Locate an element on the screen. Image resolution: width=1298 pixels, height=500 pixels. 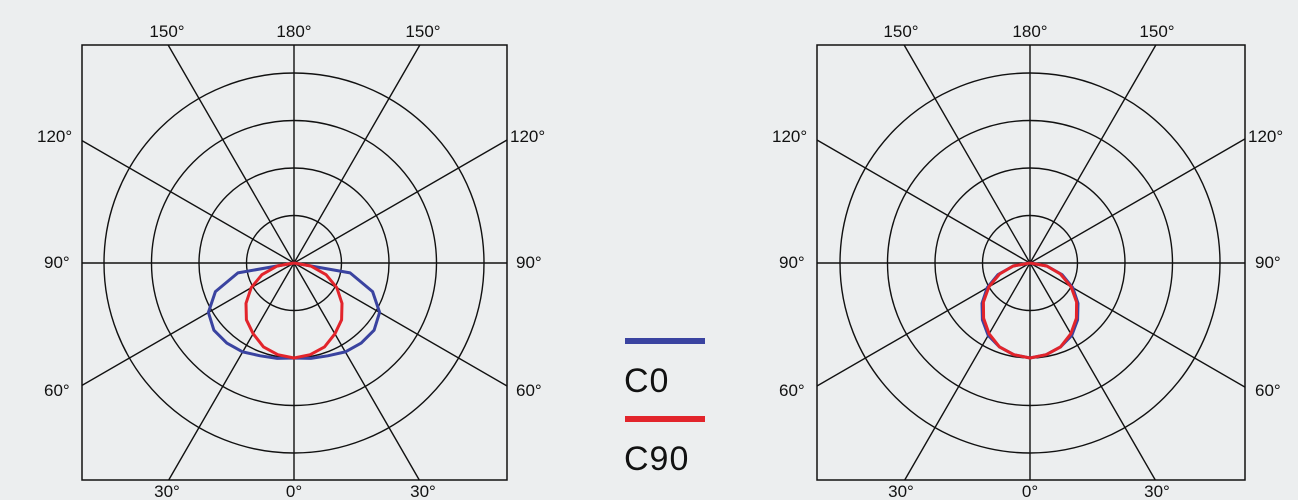
right-label-right-90: 90° is located at coordinates (1268, 262).